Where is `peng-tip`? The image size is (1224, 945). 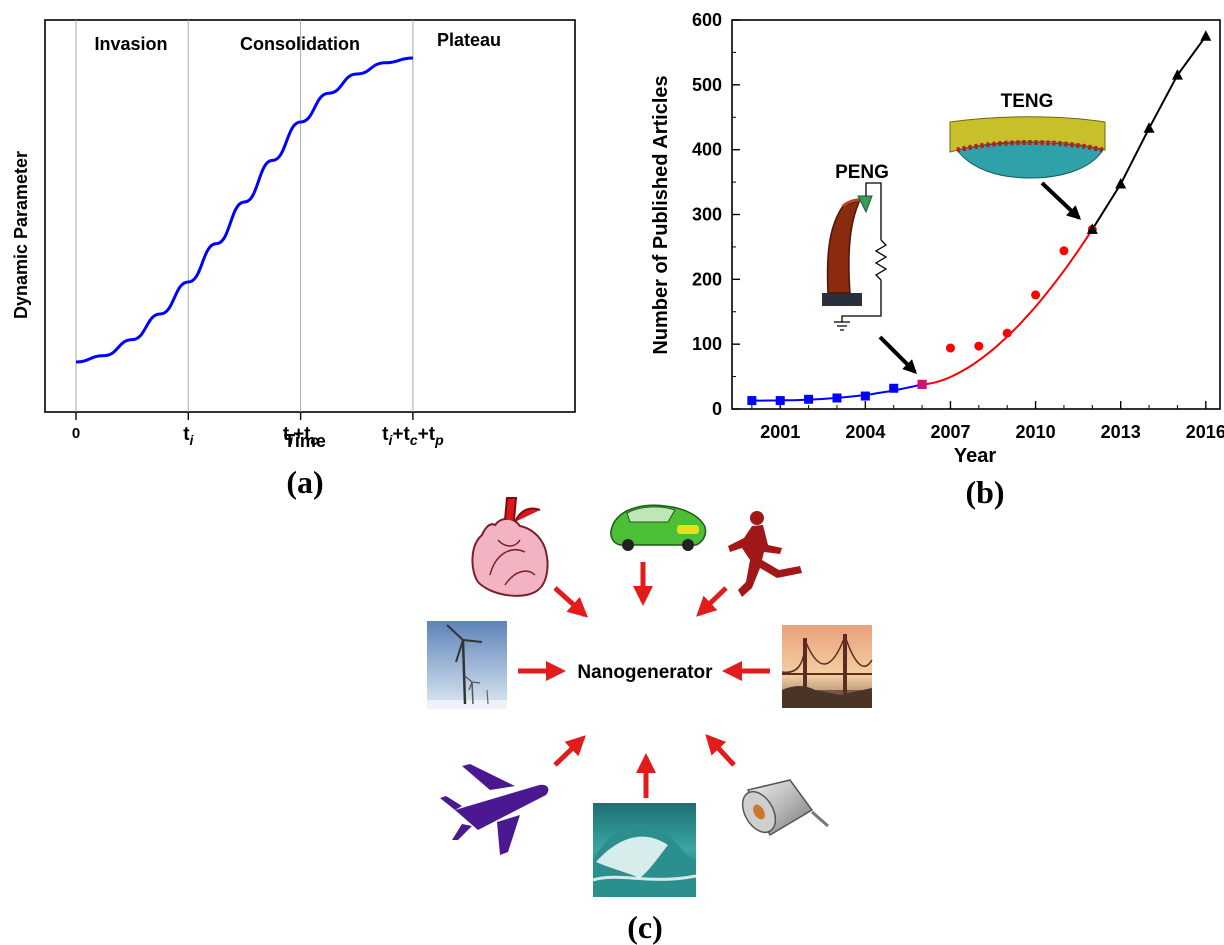 peng-tip is located at coordinates (865, 204).